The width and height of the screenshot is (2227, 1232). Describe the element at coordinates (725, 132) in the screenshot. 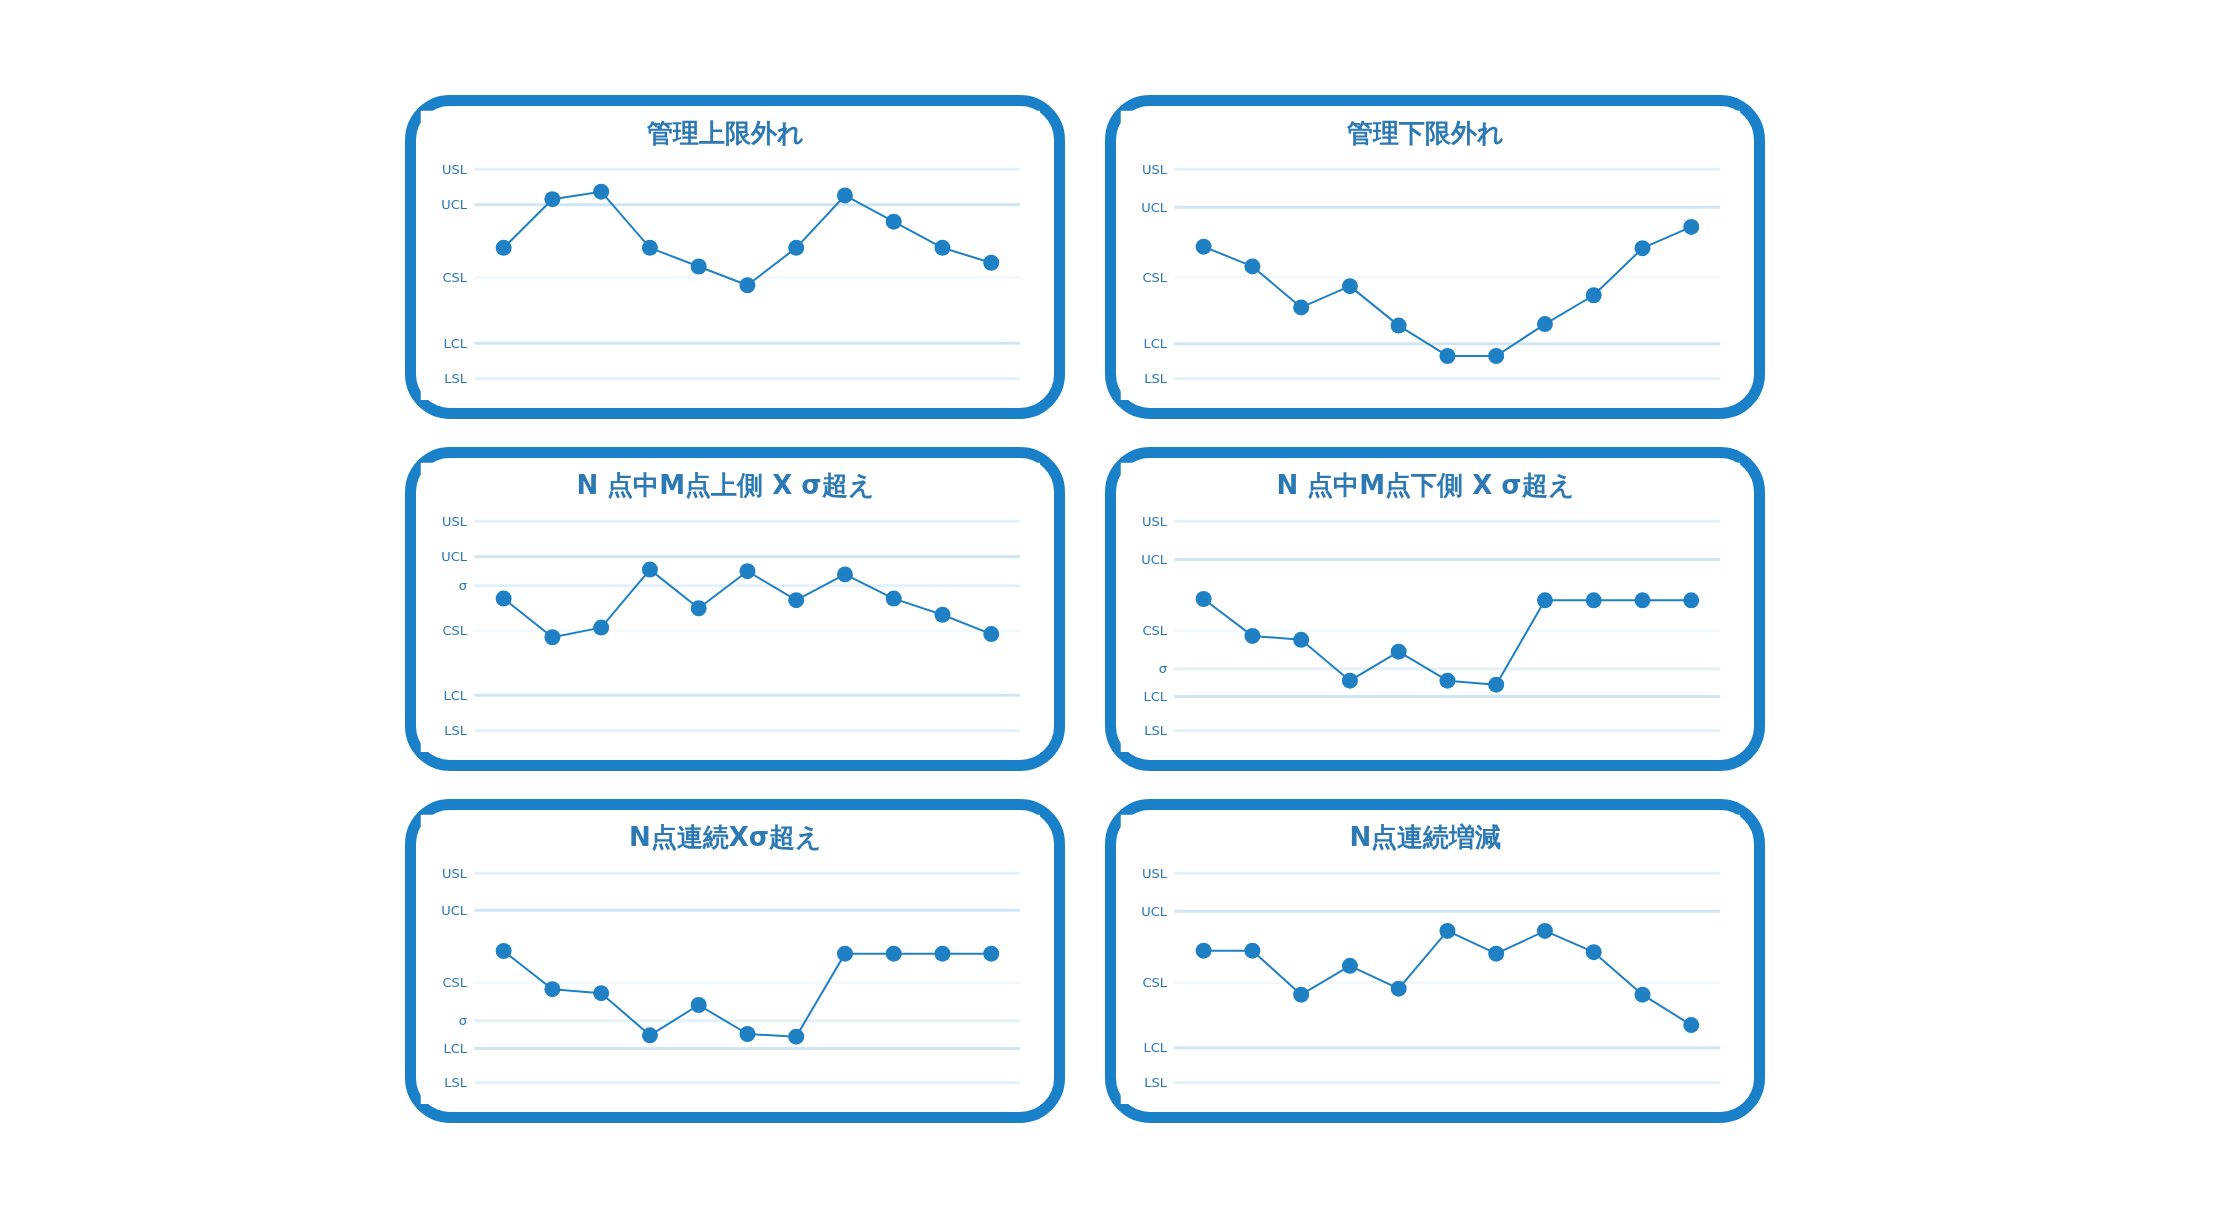

I see `chart-title: 管理上限外れ` at that location.